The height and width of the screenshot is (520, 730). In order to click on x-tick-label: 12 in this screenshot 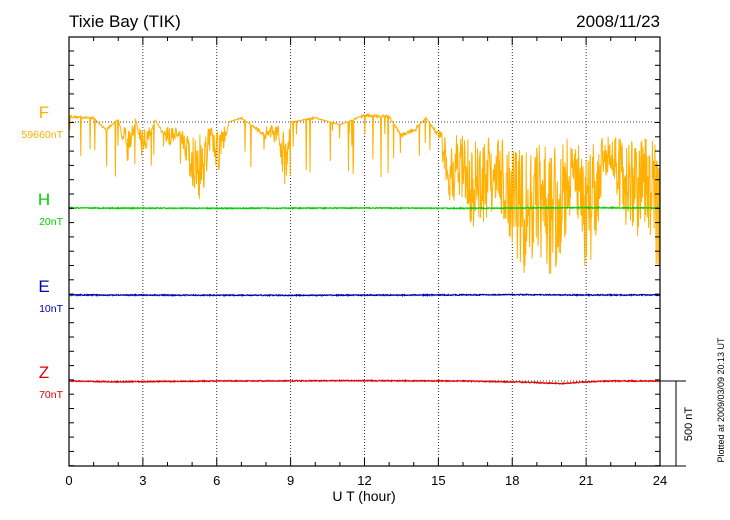, I will do `click(364, 480)`.